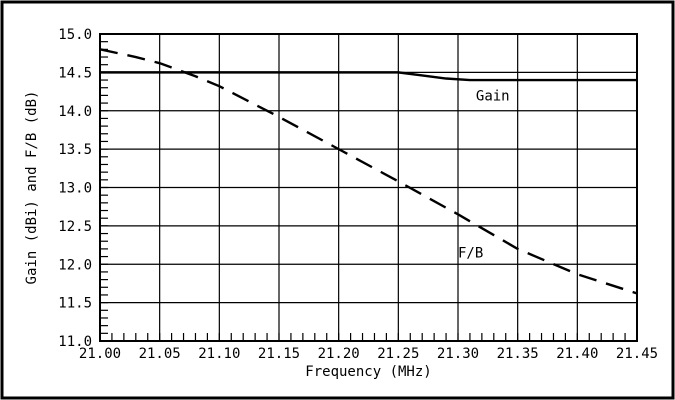  What do you see at coordinates (75, 227) in the screenshot?
I see `y-tick-label: 12.5` at bounding box center [75, 227].